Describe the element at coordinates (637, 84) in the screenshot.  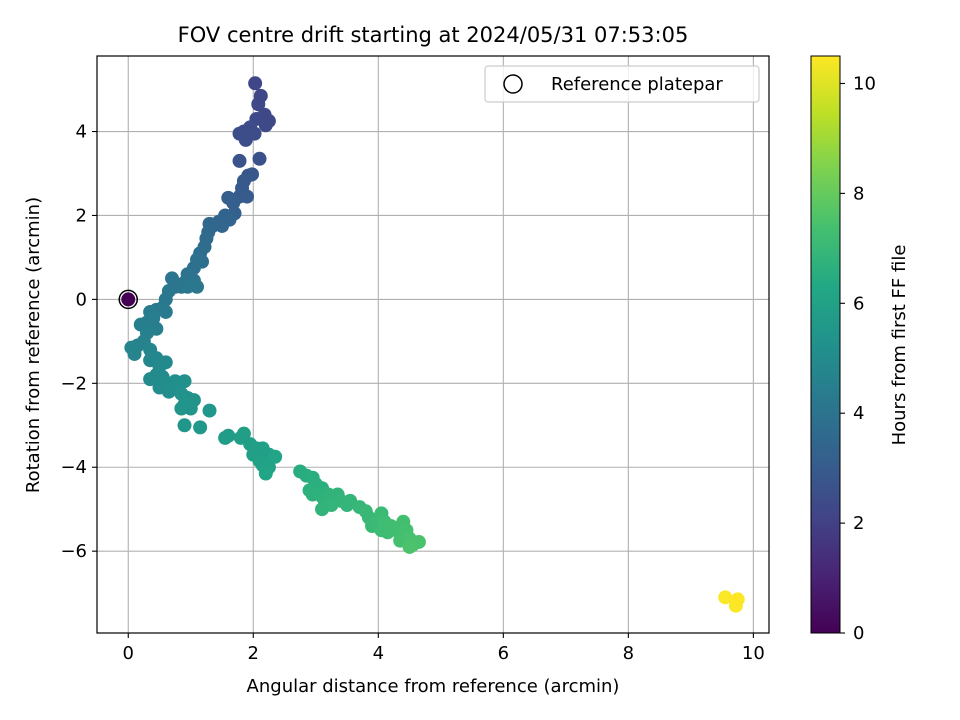
I see `legend-entry-label: Reference platepar` at that location.